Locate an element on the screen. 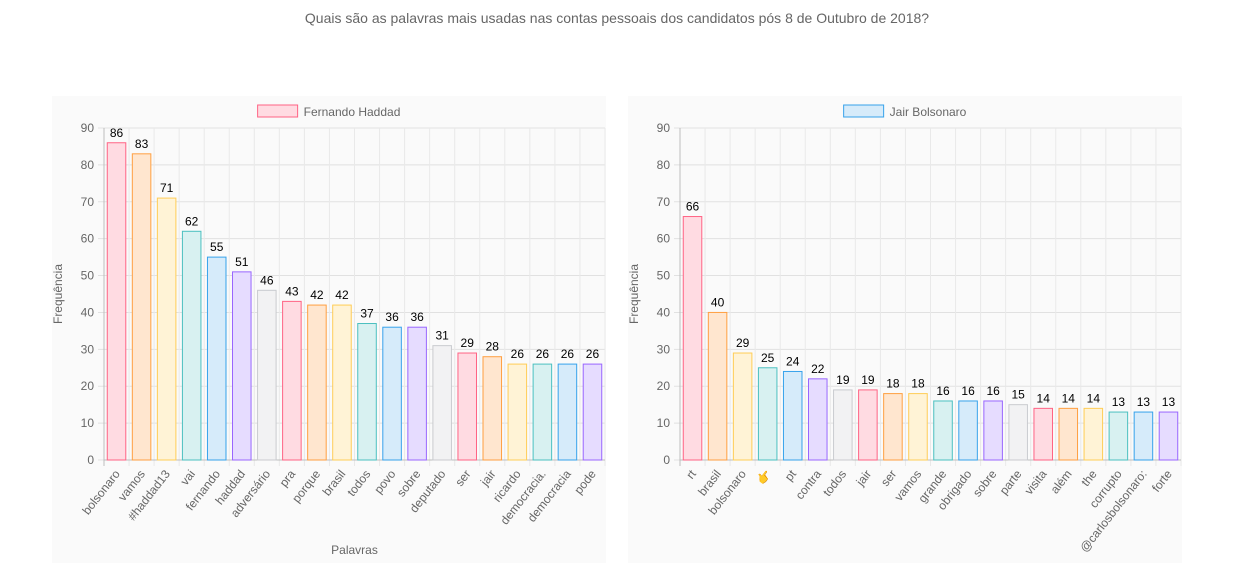 The height and width of the screenshot is (563, 1234). legend: Jair Bolsonaro is located at coordinates (905, 111).